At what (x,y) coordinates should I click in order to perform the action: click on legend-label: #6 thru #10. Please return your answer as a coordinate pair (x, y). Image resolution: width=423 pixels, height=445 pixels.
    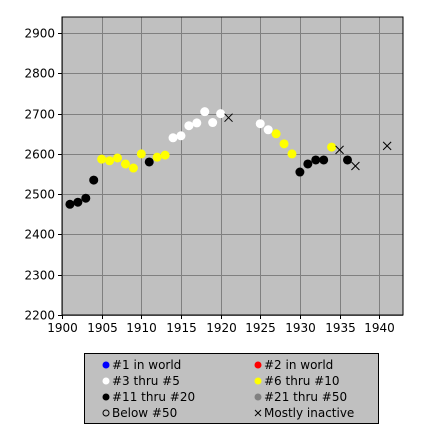
    Looking at the image, I should click on (302, 381).